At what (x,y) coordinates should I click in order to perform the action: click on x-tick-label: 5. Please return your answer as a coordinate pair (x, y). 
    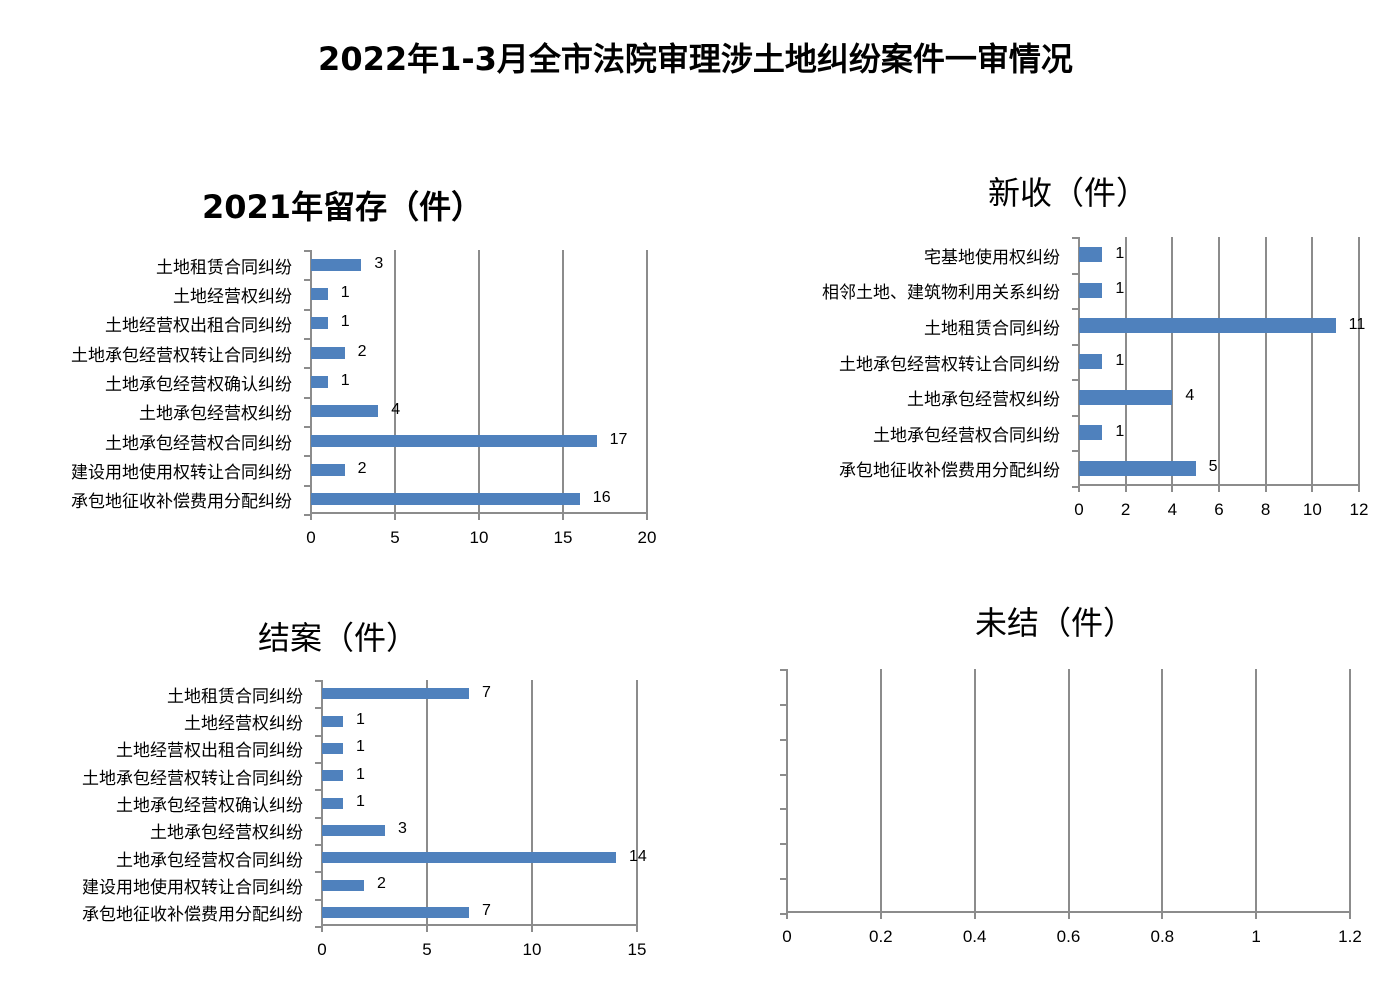
    Looking at the image, I should click on (395, 537).